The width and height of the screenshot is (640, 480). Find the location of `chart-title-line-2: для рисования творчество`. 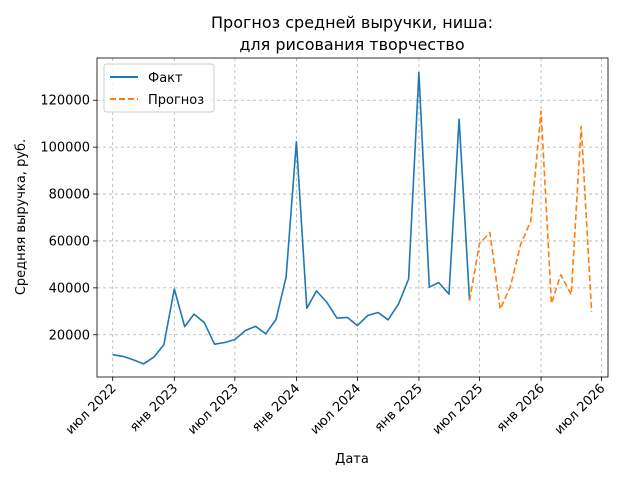

chart-title-line-2: для рисования творчество is located at coordinates (351, 44).